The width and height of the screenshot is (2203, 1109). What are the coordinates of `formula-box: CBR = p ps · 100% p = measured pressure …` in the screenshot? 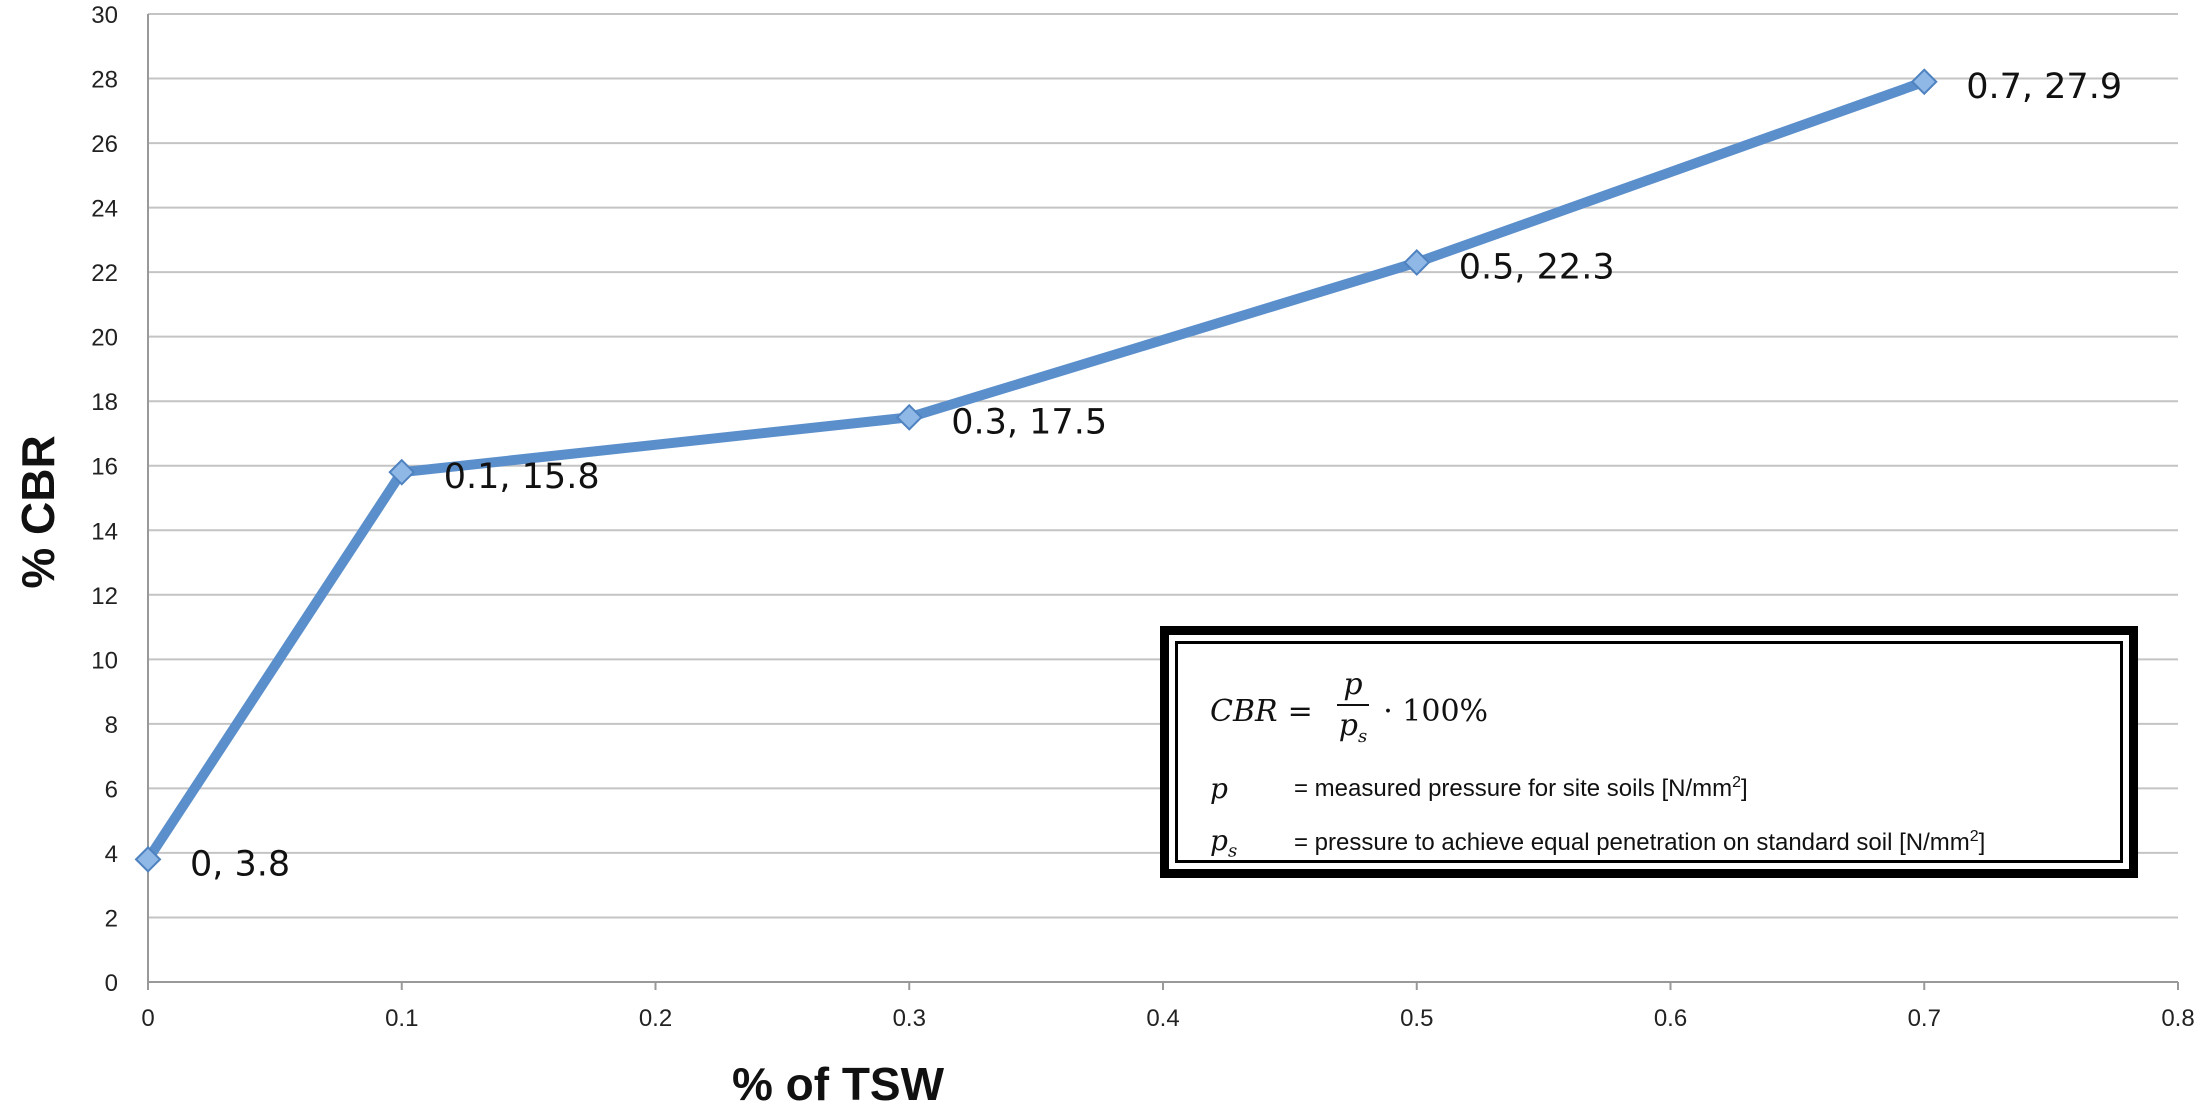 It's located at (1649, 752).